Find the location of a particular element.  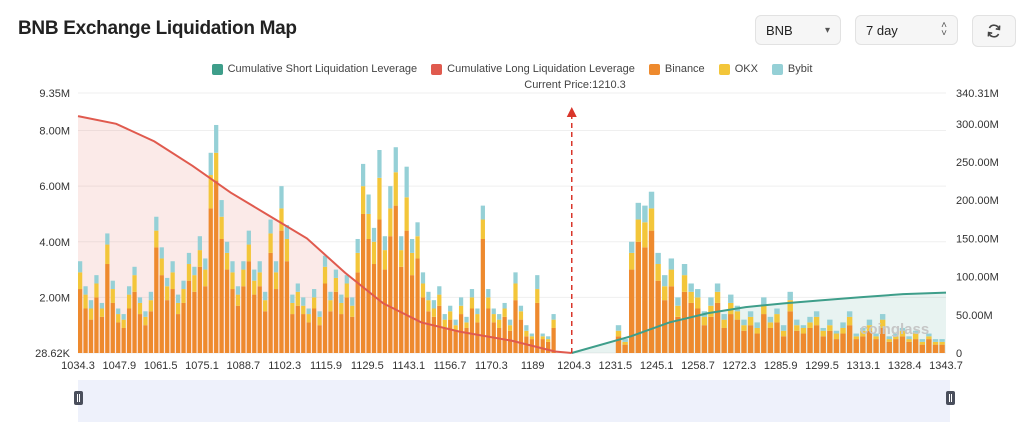

x-tick-label: 1129.5 is located at coordinates (367, 366).